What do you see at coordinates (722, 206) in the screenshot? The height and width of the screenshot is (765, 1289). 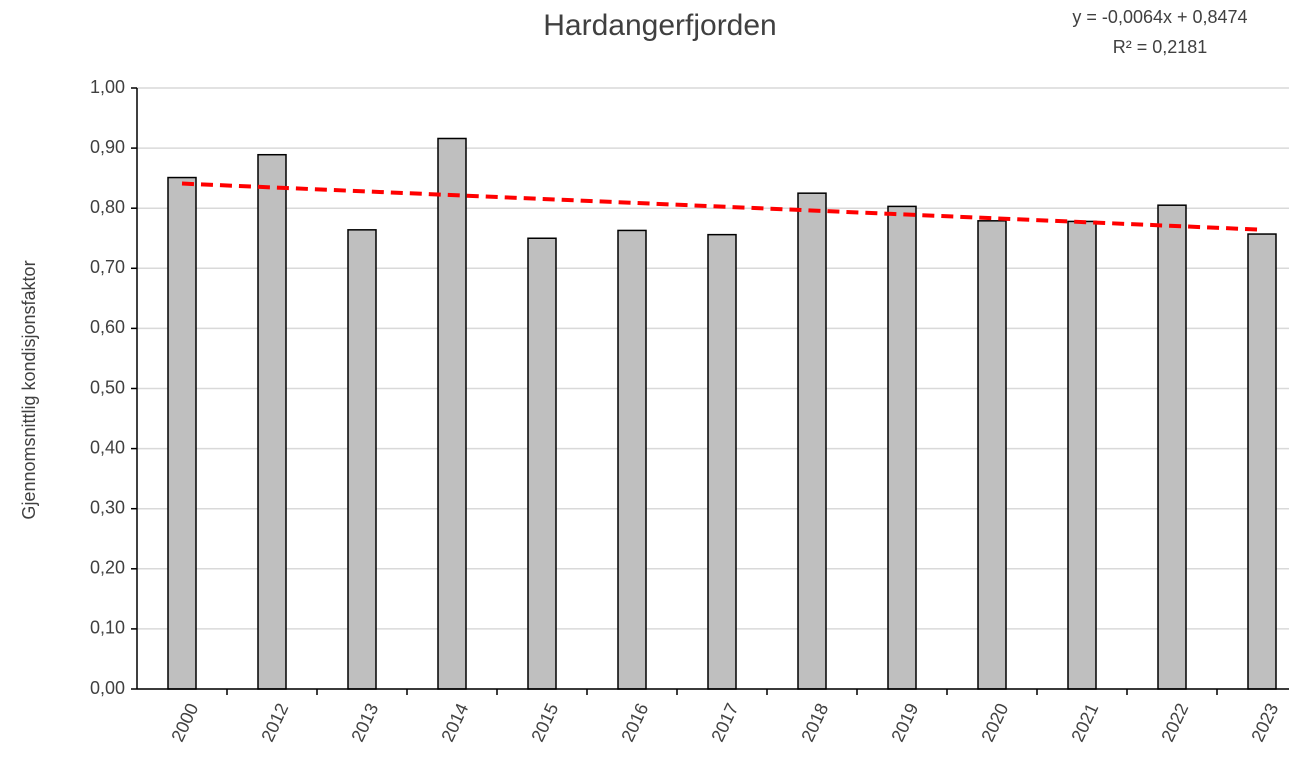 I see `trendline` at bounding box center [722, 206].